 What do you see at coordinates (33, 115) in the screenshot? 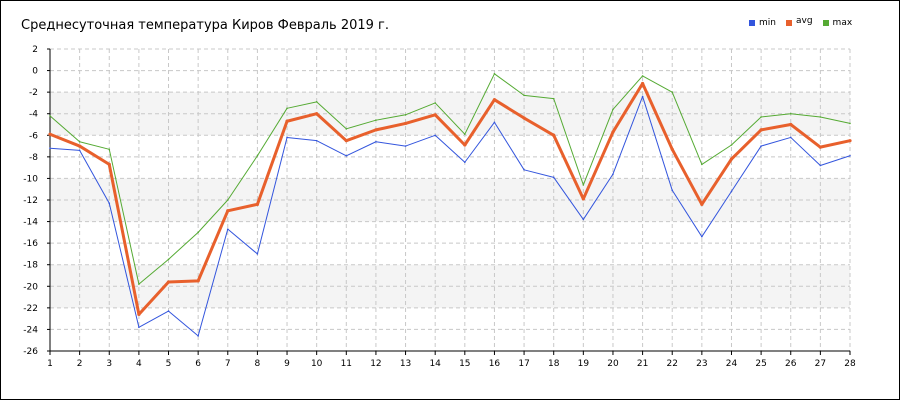
I see `y-tick-label: -4` at bounding box center [33, 115].